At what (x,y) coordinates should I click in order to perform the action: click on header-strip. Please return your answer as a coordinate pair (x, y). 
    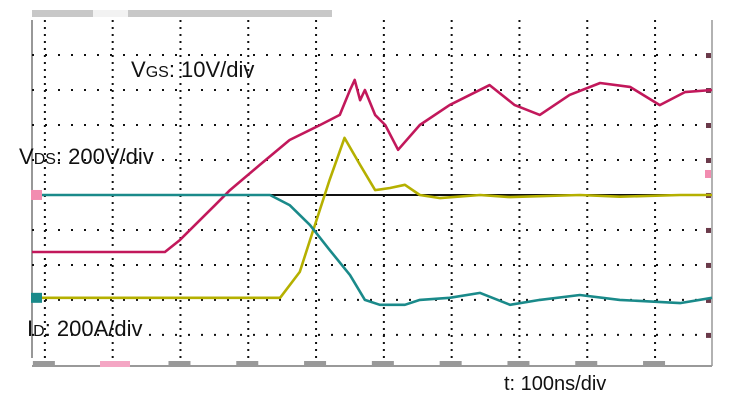
    Looking at the image, I should click on (182, 13).